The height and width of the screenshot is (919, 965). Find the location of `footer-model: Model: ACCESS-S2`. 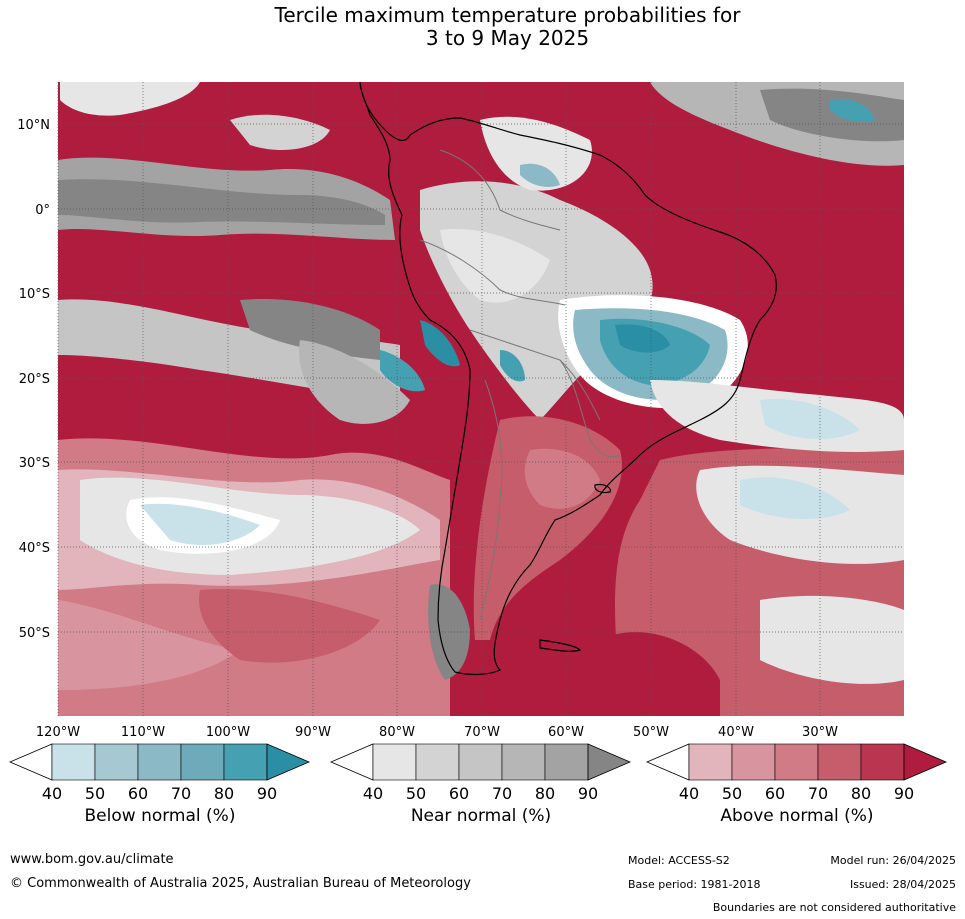

footer-model: Model: ACCESS-S2 is located at coordinates (679, 860).